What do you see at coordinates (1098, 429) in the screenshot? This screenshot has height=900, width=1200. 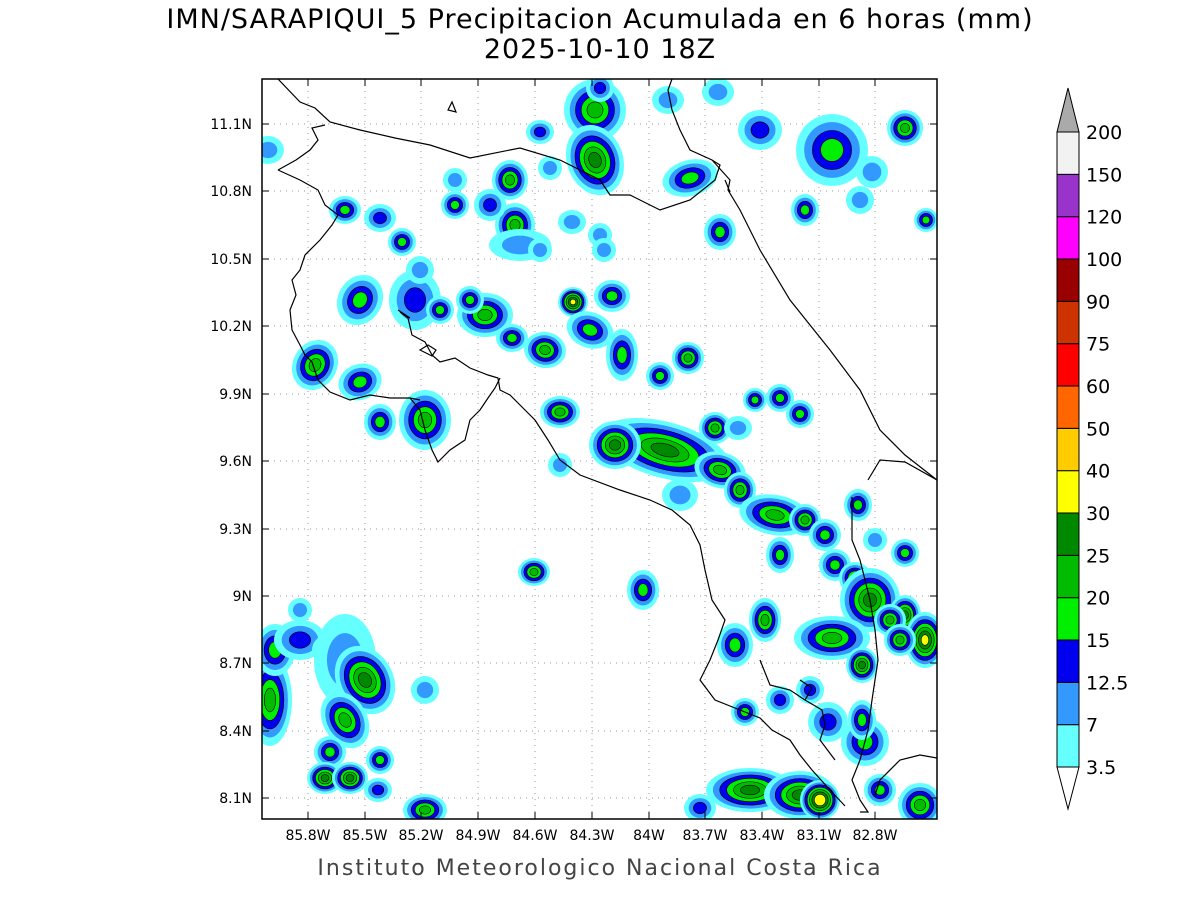 I see `colorbar-label: 50` at bounding box center [1098, 429].